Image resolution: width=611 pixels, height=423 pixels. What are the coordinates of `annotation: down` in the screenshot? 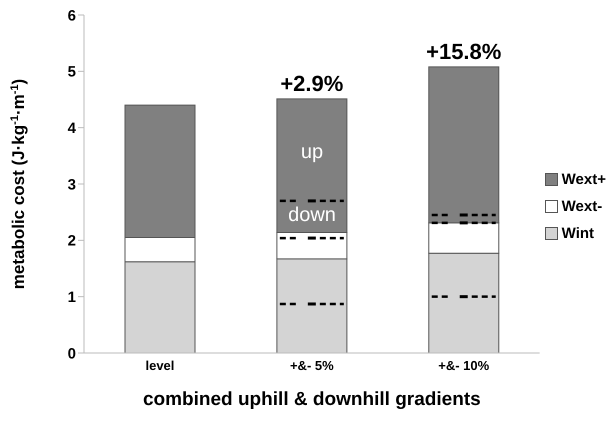 It's located at (312, 215).